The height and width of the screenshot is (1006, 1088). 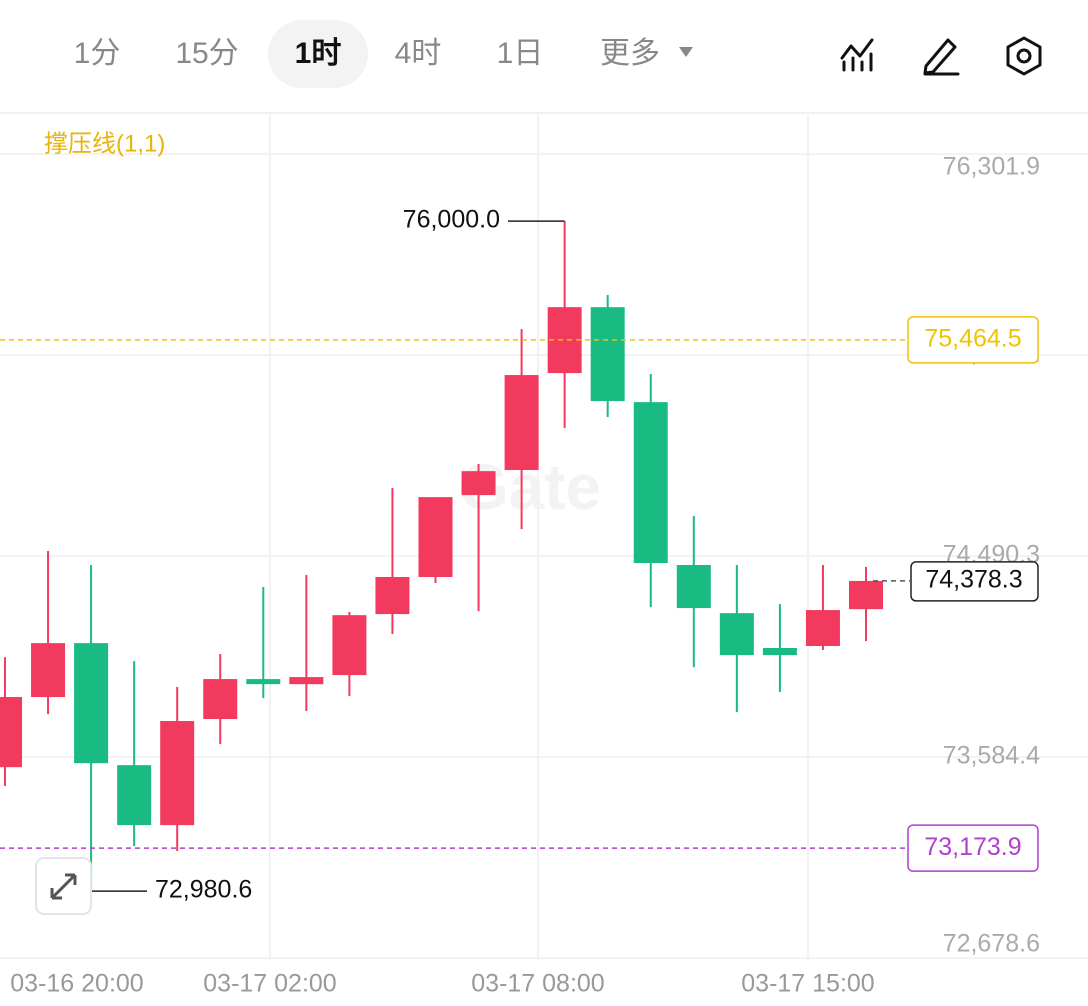 What do you see at coordinates (991, 944) in the screenshot?
I see `y-tick-label: 72,678.6` at bounding box center [991, 944].